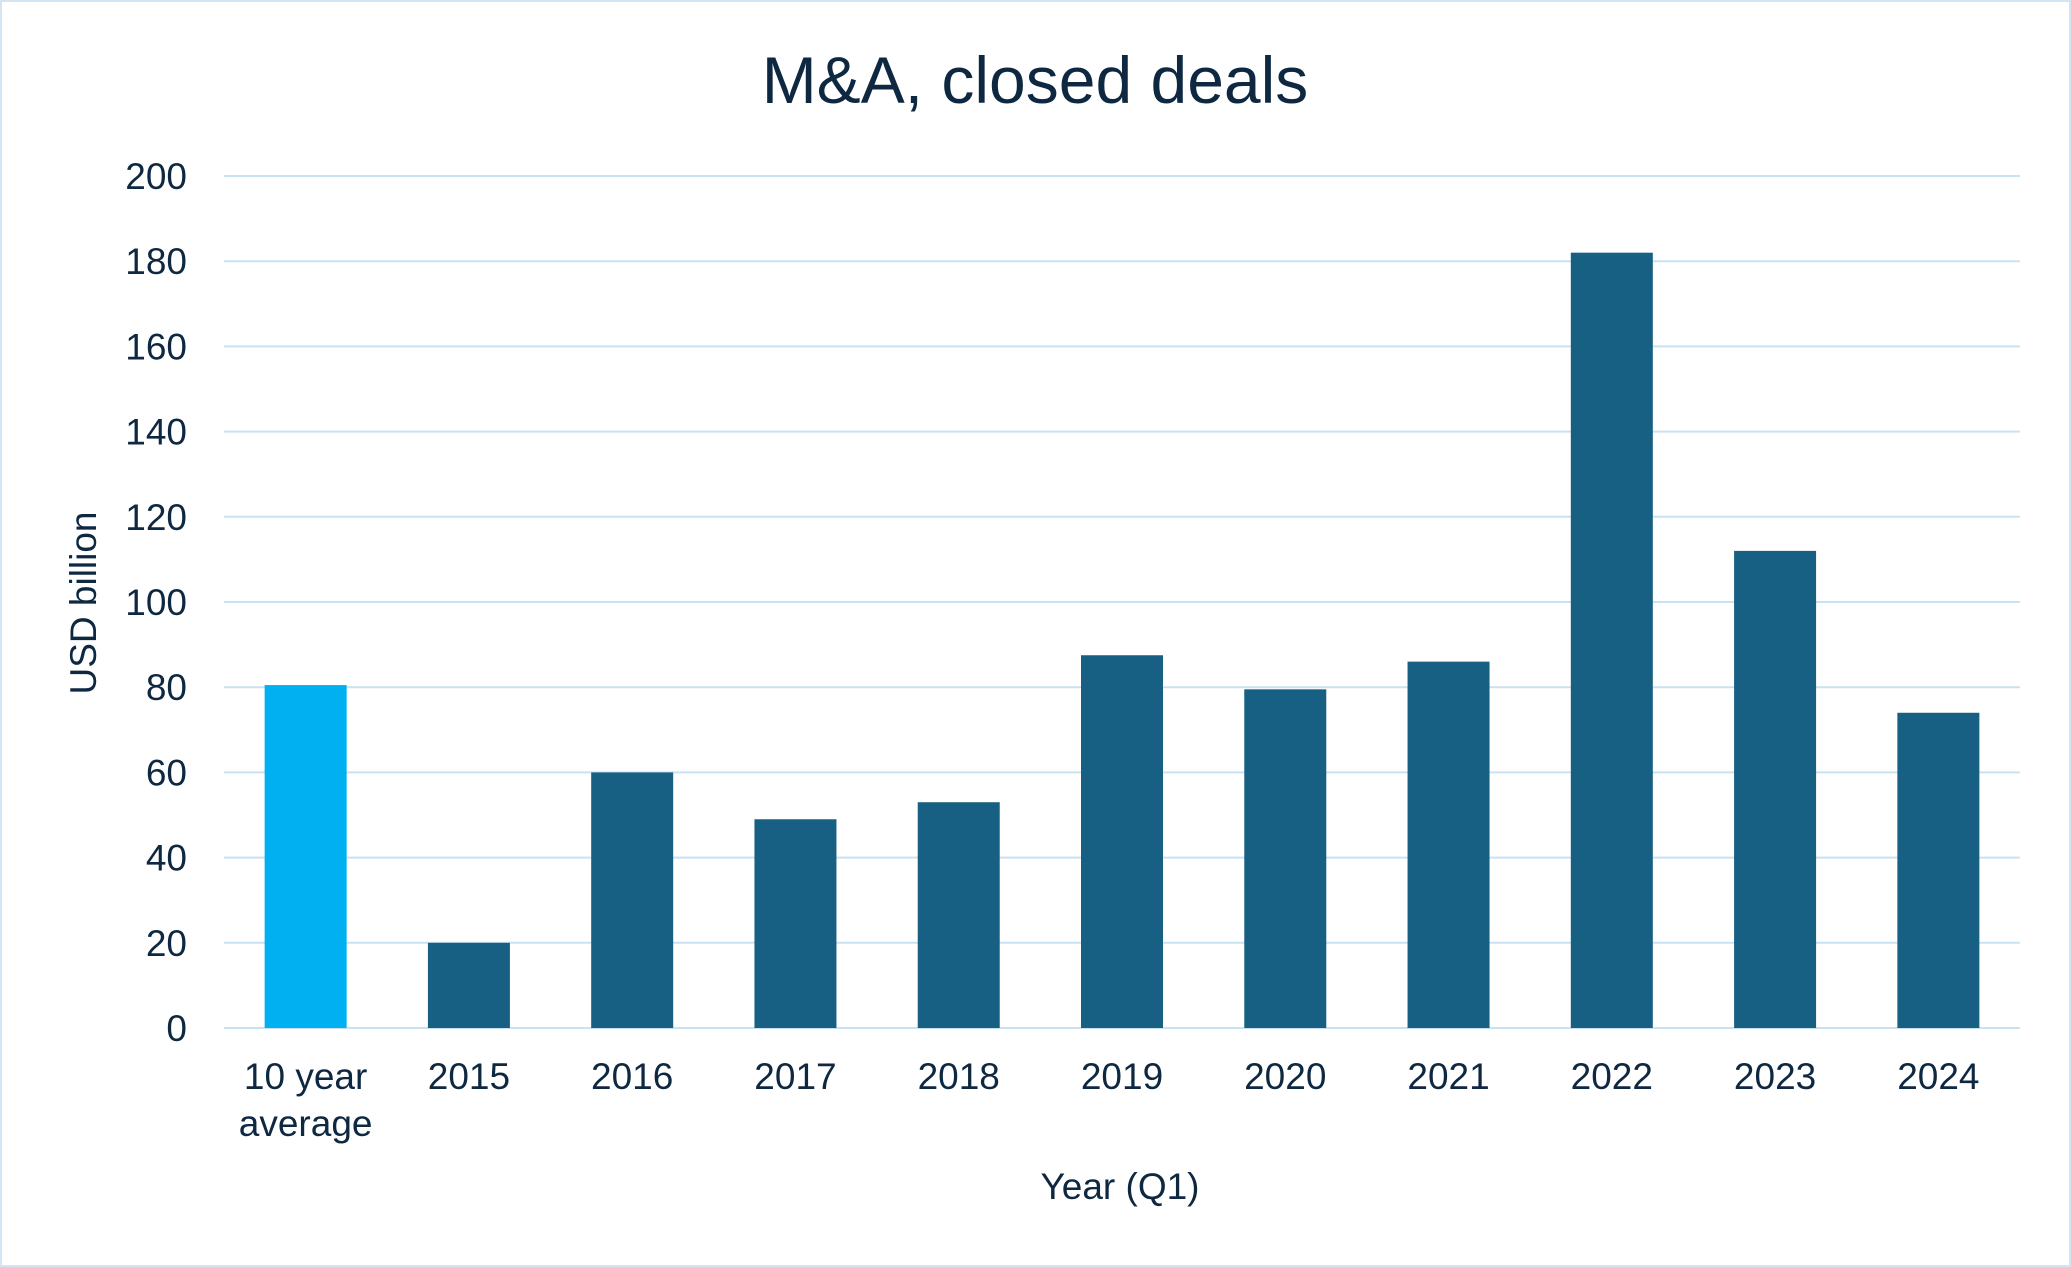 This screenshot has height=1267, width=2071. I want to click on bar-2016, so click(632, 900).